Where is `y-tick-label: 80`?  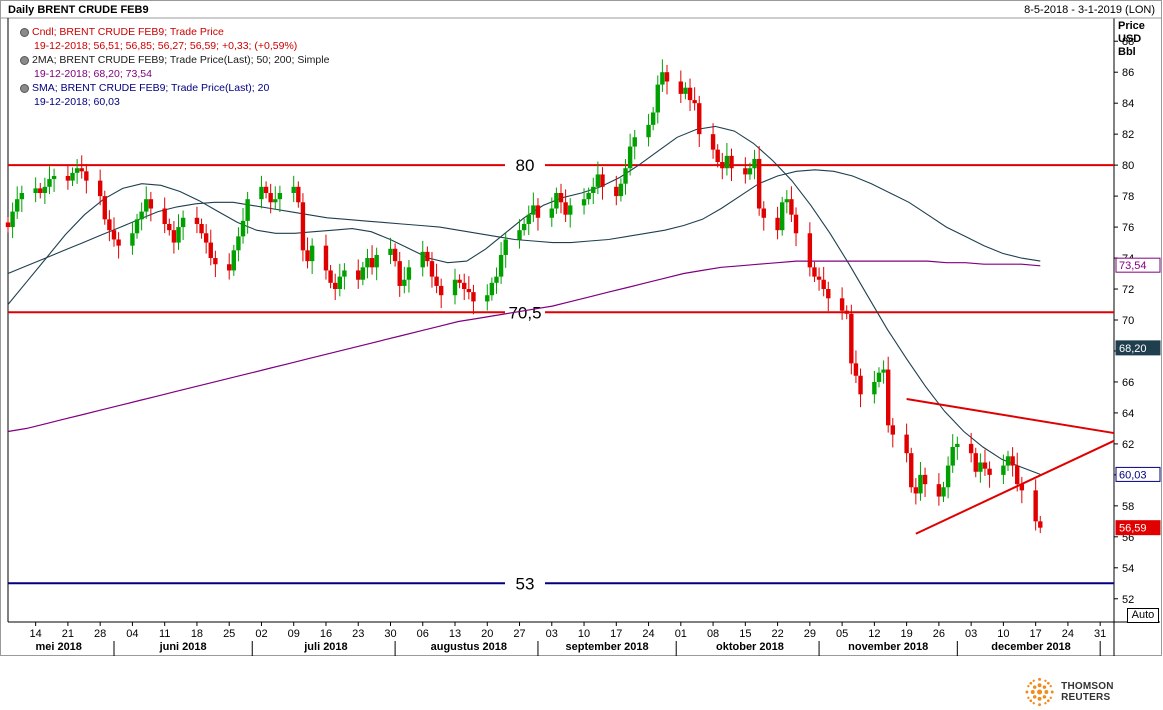
y-tick-label: 80 is located at coordinates (1128, 166).